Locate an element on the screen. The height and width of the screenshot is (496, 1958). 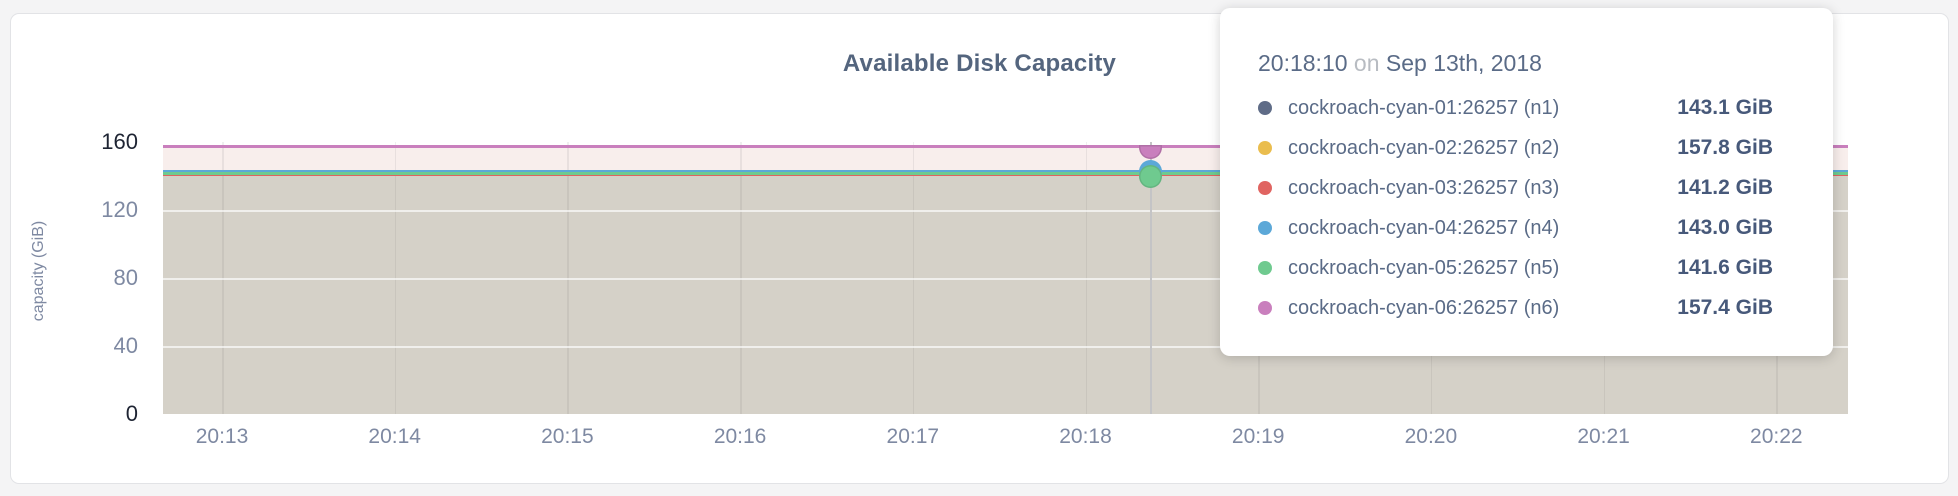
tooltip-time: 20:18:10 is located at coordinates (1303, 63).